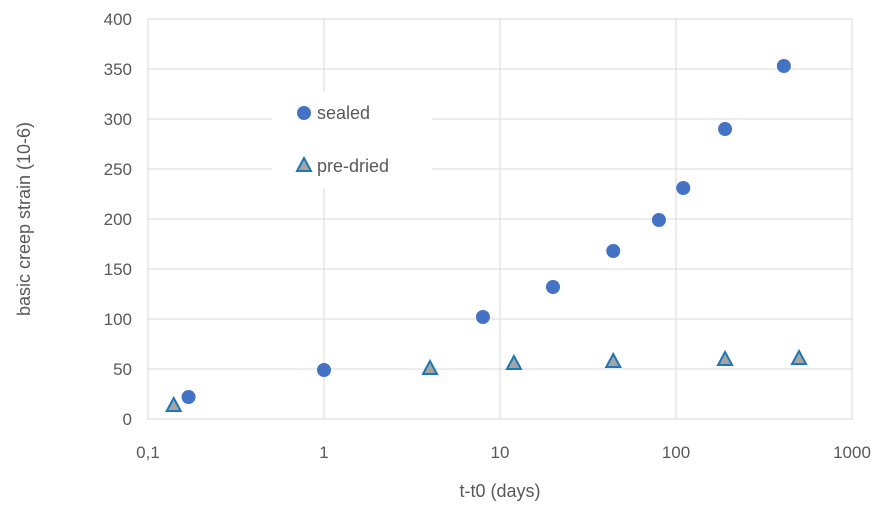  What do you see at coordinates (118, 319) in the screenshot?
I see `y-tick-label: 100` at bounding box center [118, 319].